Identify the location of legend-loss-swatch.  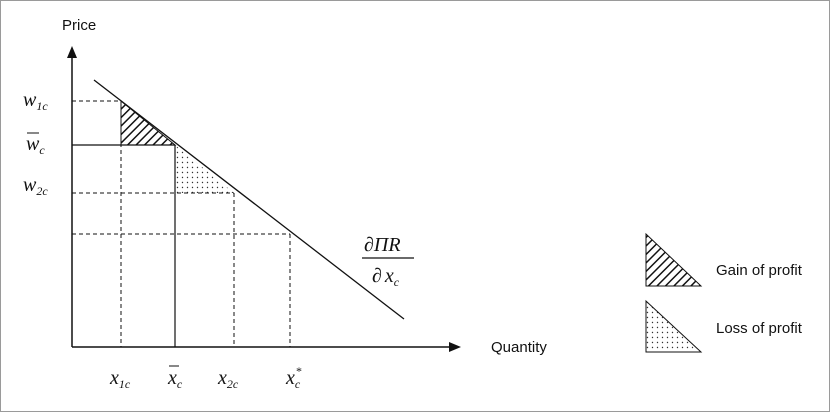
(674, 326).